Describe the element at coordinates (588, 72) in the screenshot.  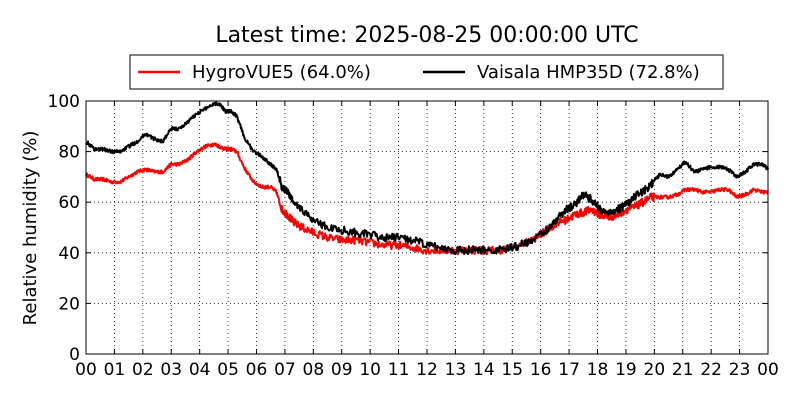
I see `legend-label-vaisala: Vaisala HMP35D (72.8%)` at that location.